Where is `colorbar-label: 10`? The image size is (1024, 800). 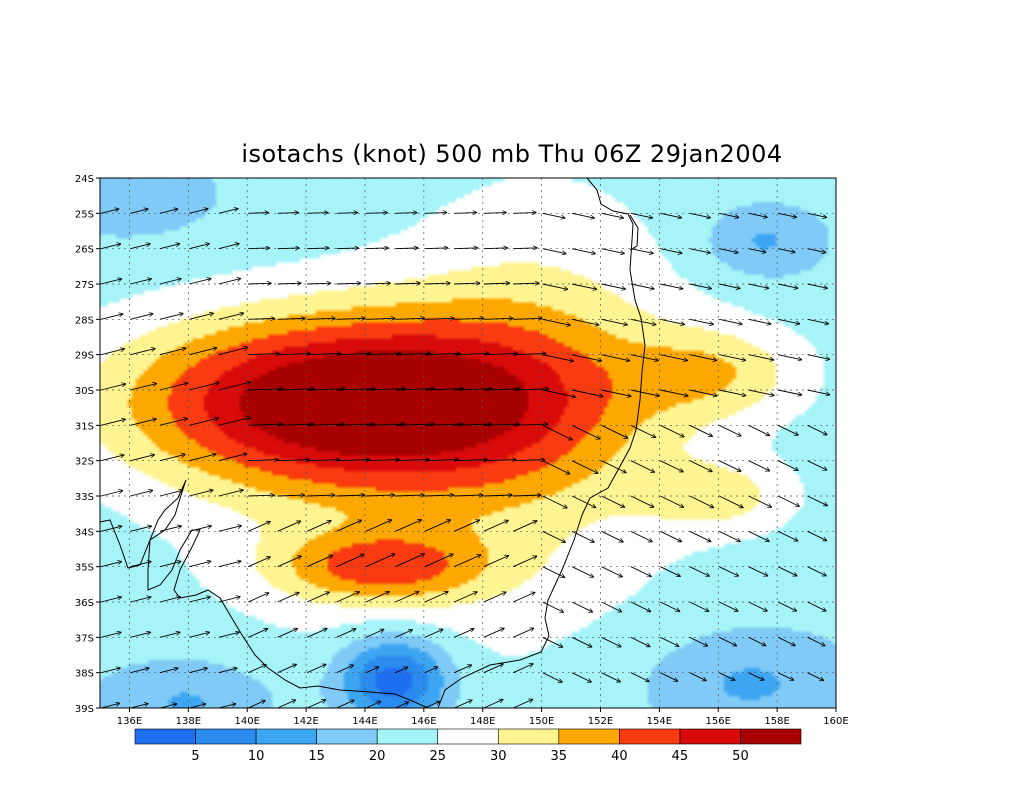
colorbar-label: 10 is located at coordinates (256, 756).